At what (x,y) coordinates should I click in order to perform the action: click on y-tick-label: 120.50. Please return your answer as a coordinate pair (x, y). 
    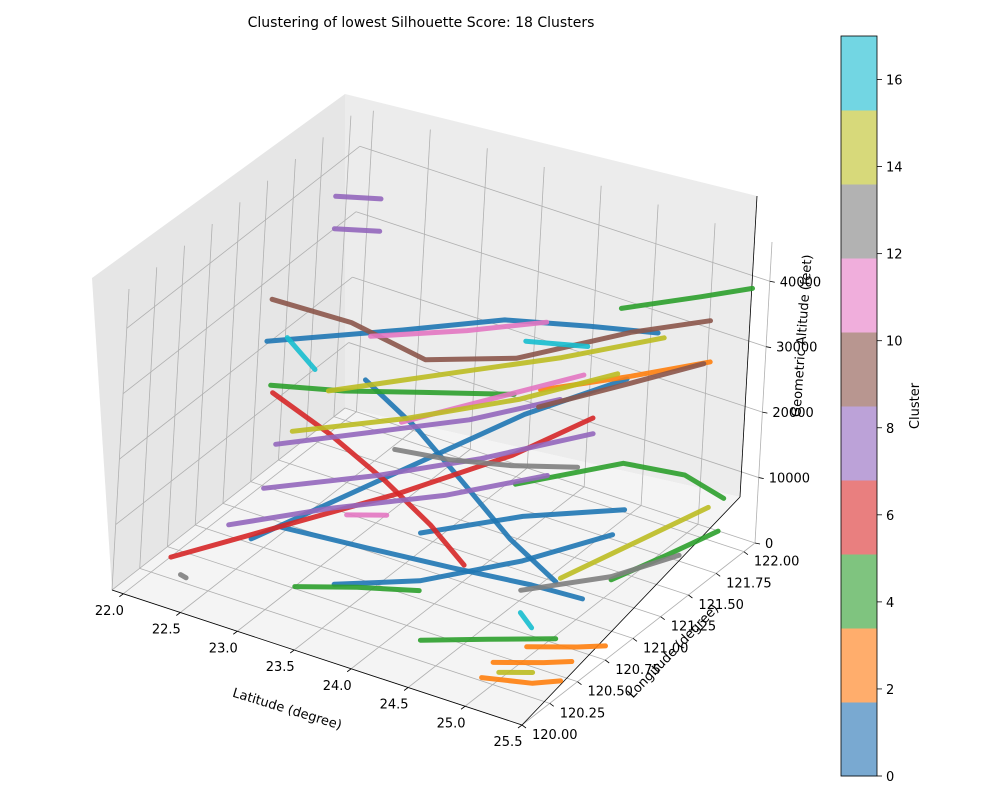
    Looking at the image, I should click on (610, 692).